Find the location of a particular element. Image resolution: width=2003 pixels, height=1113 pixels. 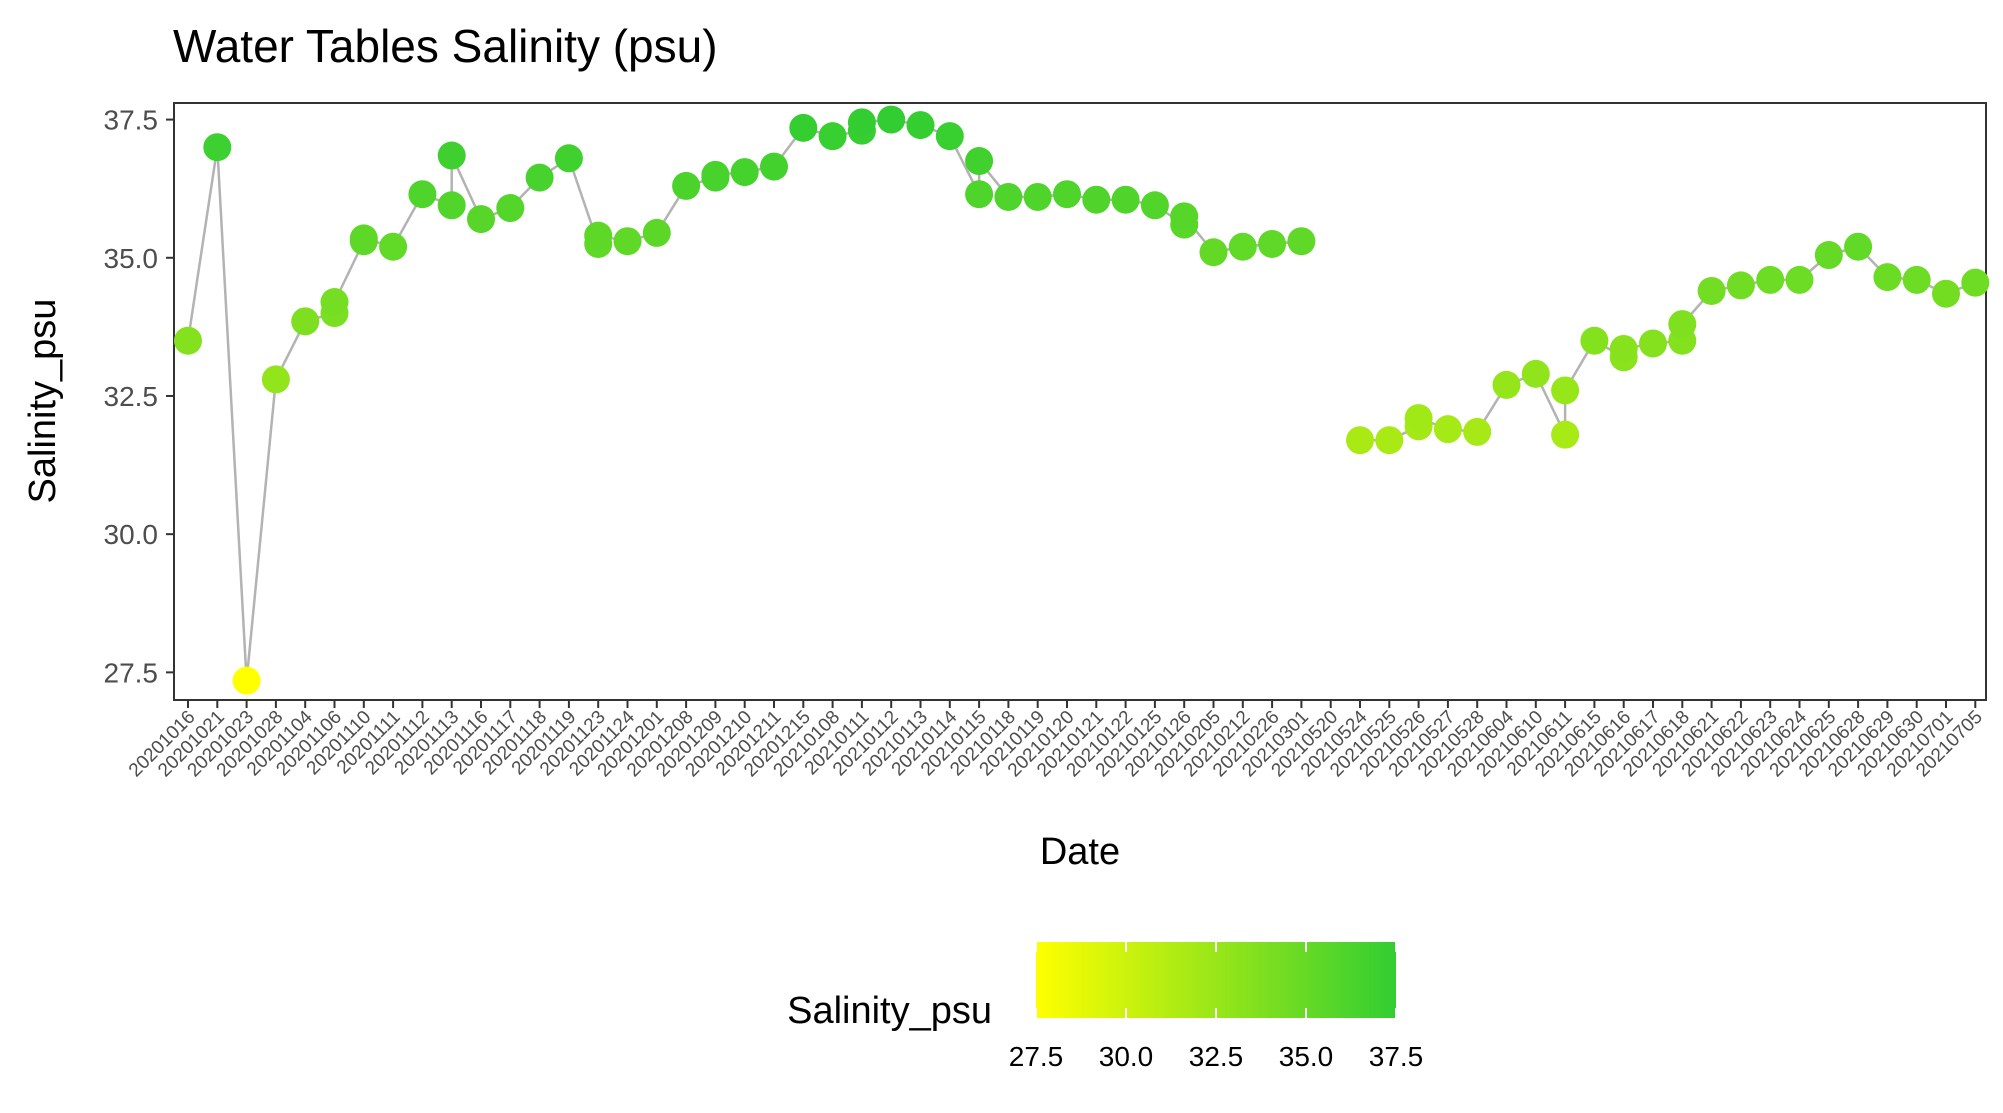

y-axis: 27.5 30.0 32.5 35.0 37.5 is located at coordinates (139, 396).